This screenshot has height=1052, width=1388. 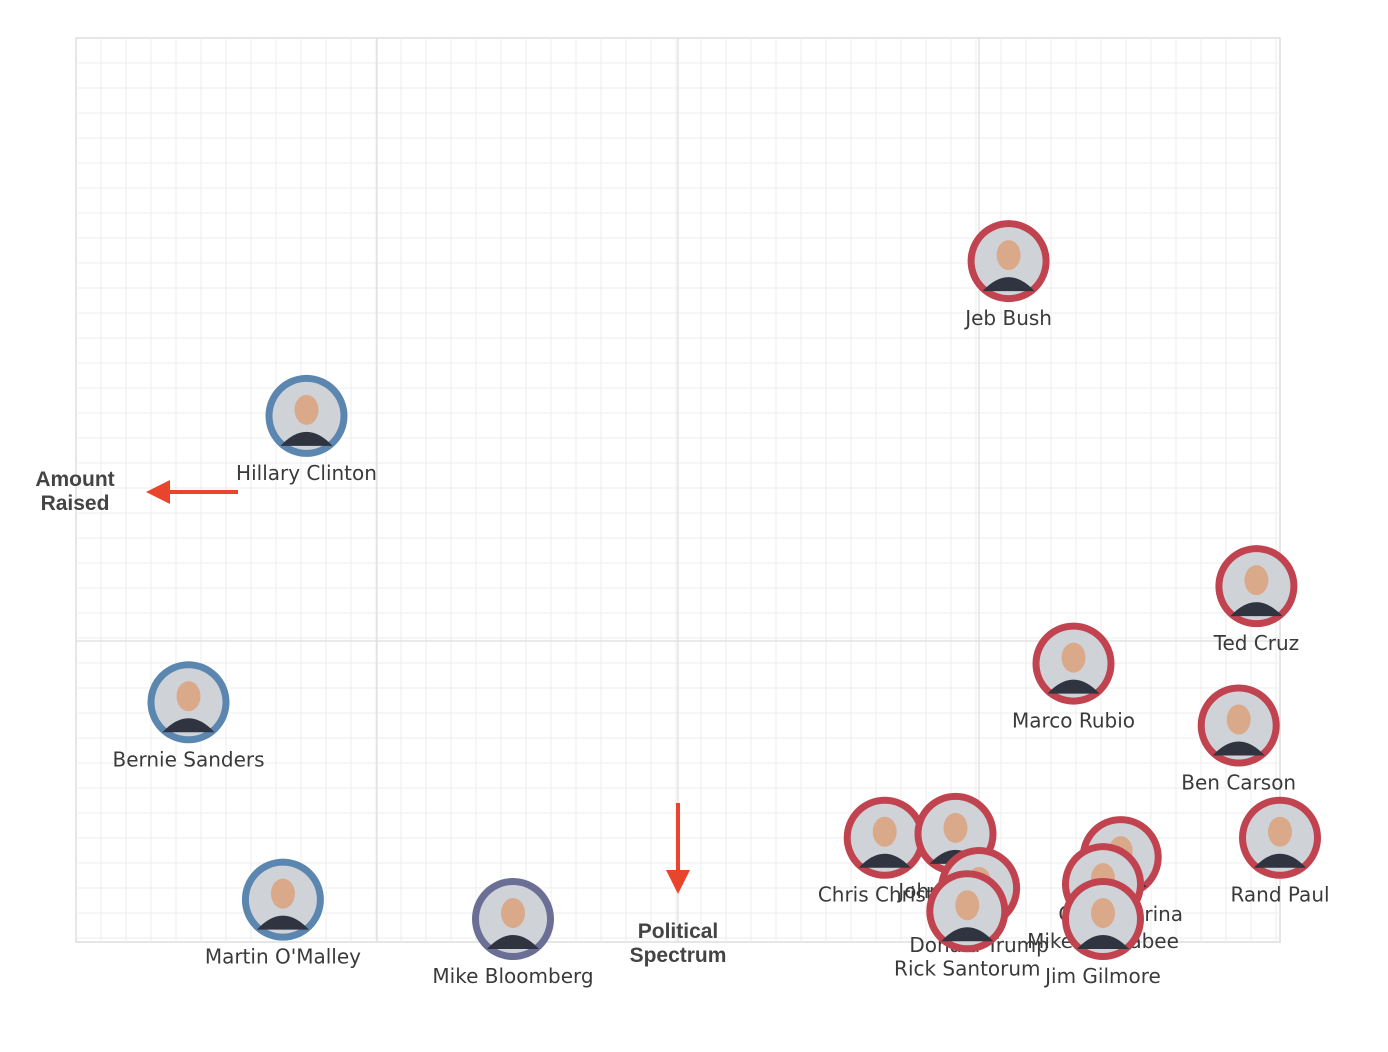 What do you see at coordinates (306, 429) in the screenshot?
I see `candidate-marker: Hillary Clinton` at bounding box center [306, 429].